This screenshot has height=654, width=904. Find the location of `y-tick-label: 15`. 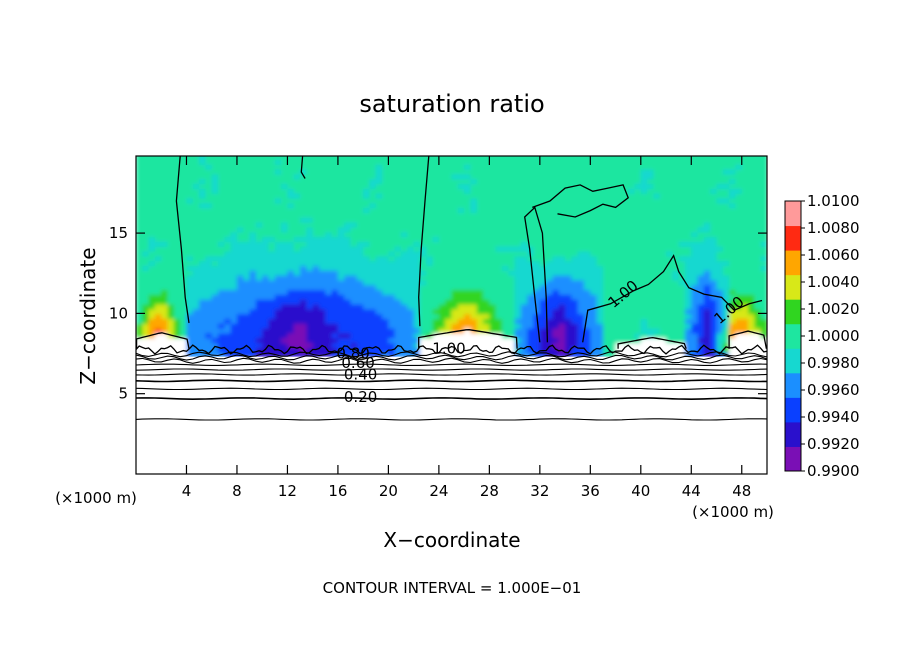

y-tick-label: 15 is located at coordinates (118, 233).